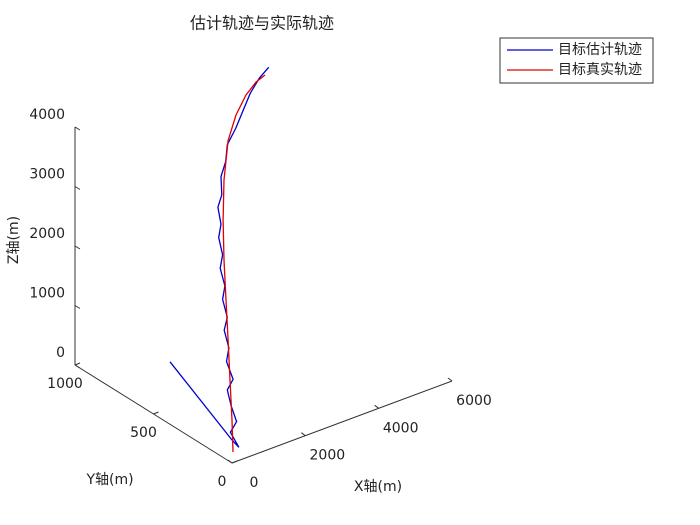 Image resolution: width=700 pixels, height=525 pixels. I want to click on x-tick-label: 4000, so click(401, 428).